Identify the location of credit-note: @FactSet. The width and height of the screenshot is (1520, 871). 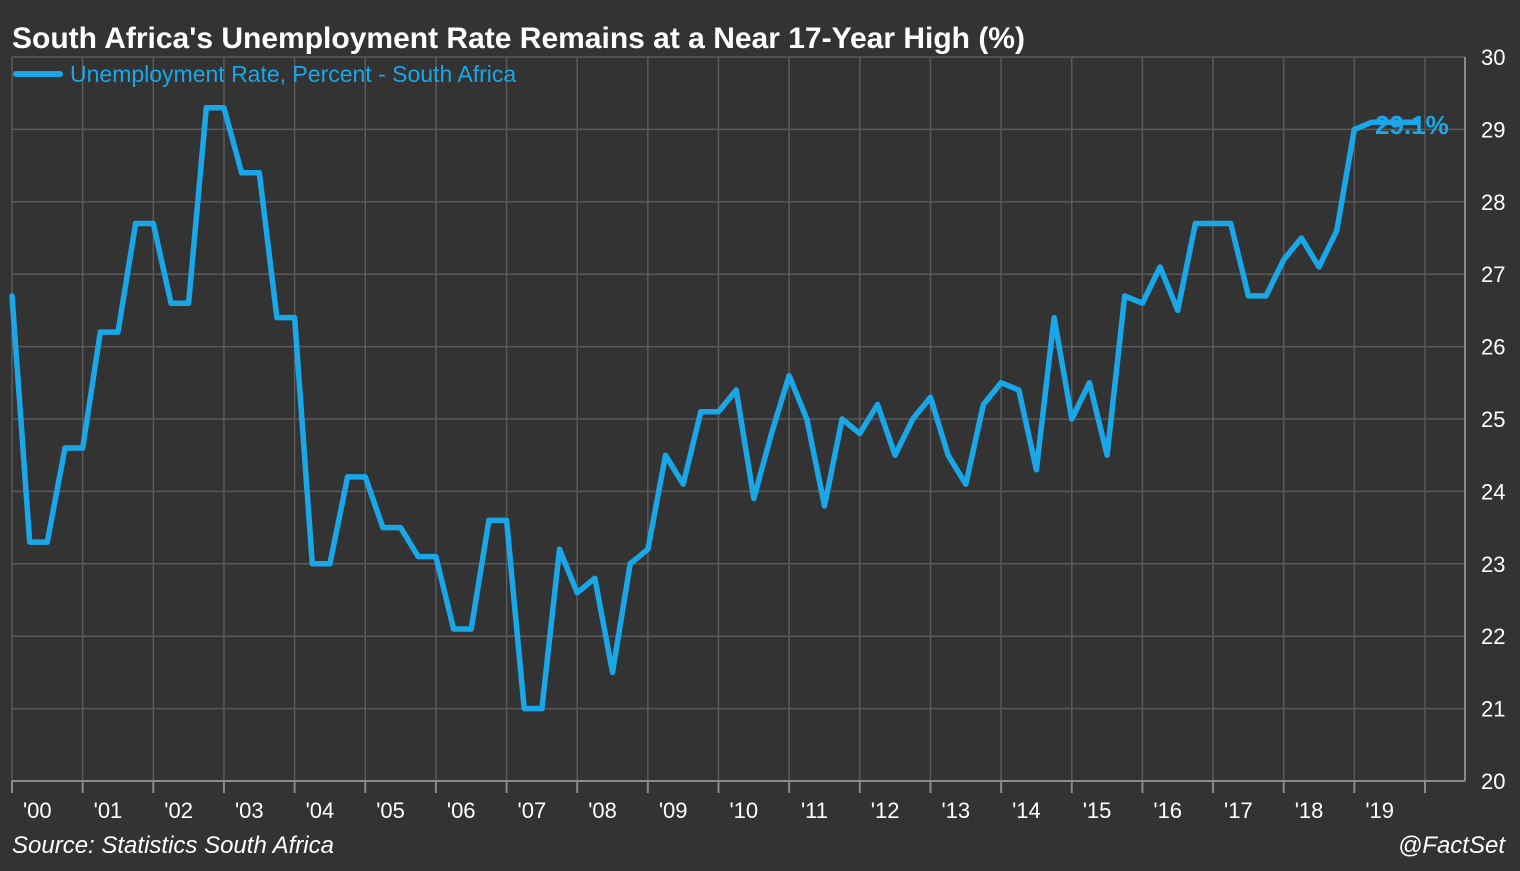
(1452, 845).